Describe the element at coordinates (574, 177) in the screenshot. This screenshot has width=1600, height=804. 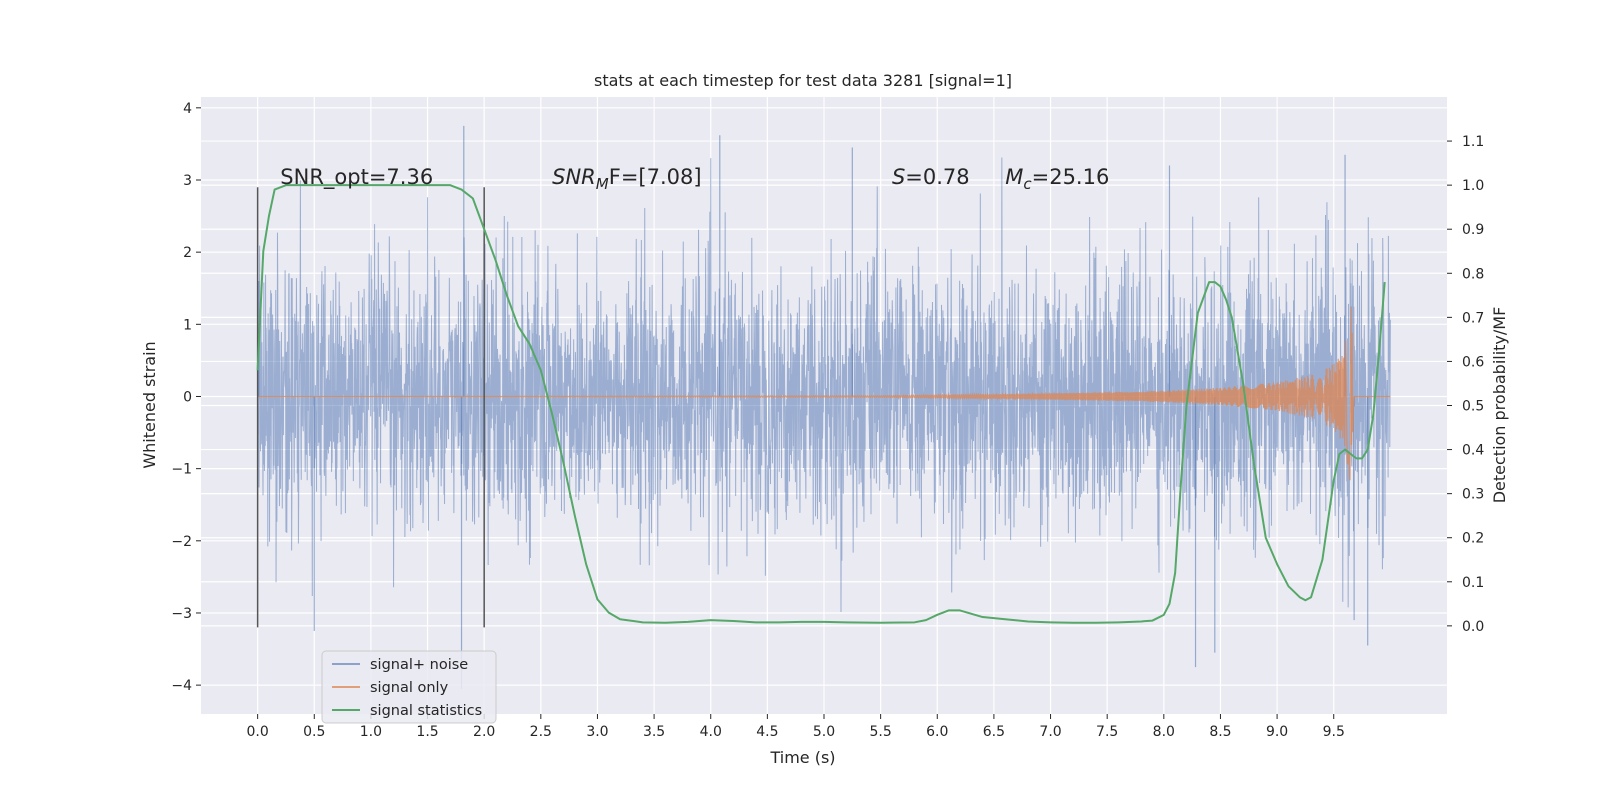
I see `annotation-snr-mf-main: SNR` at that location.